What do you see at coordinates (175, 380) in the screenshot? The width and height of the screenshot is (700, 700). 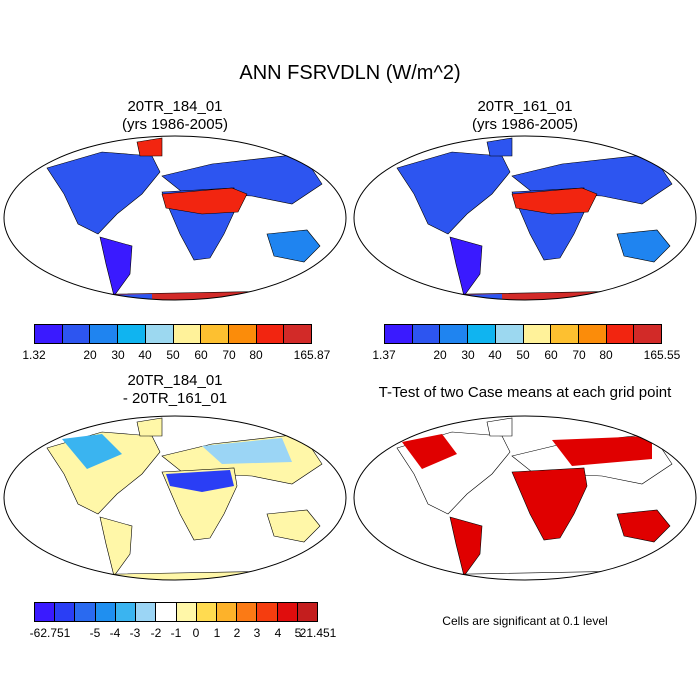 I see `panel3-title-line1: 20TR_184_01` at bounding box center [175, 380].